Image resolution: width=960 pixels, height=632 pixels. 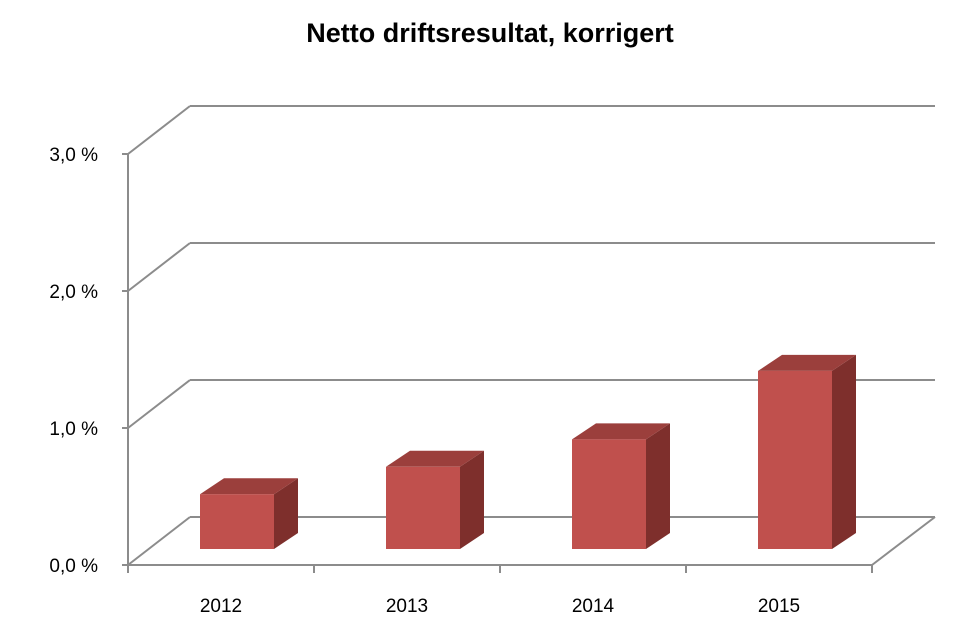 I want to click on floor-edge, so click(x=903, y=541).